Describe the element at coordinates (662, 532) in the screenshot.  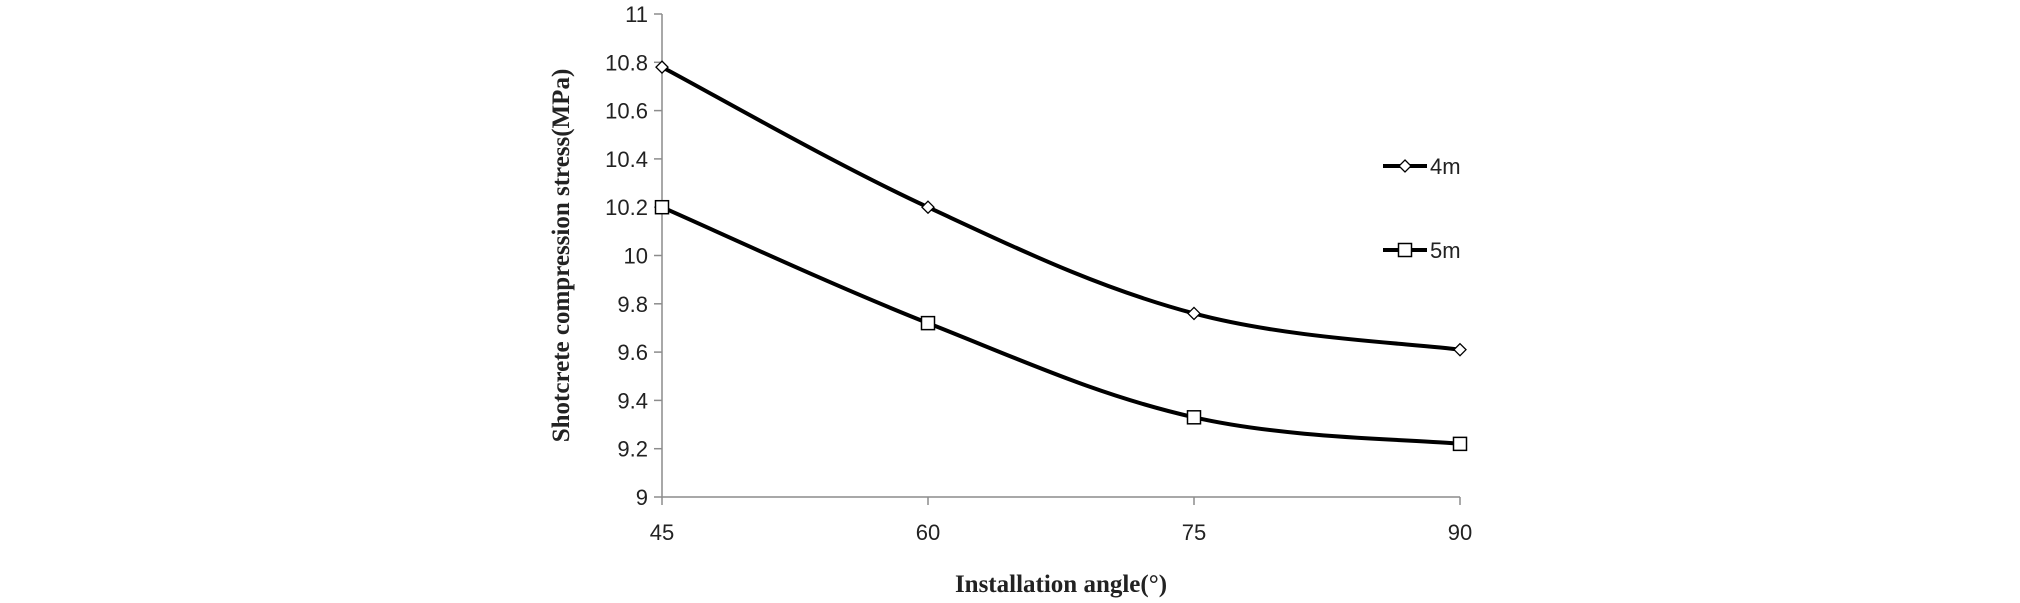
I see `x-tick-label: 45` at that location.